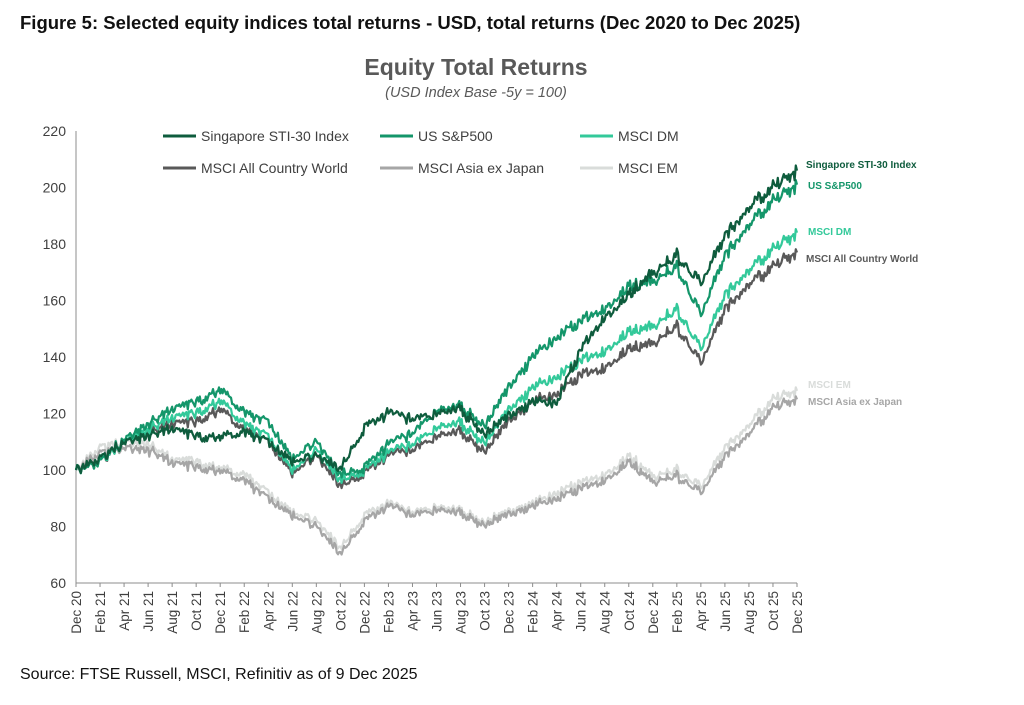 Image resolution: width=1024 pixels, height=705 pixels. Describe the element at coordinates (124, 611) in the screenshot. I see `x-tick-label: Apr 21` at that location.